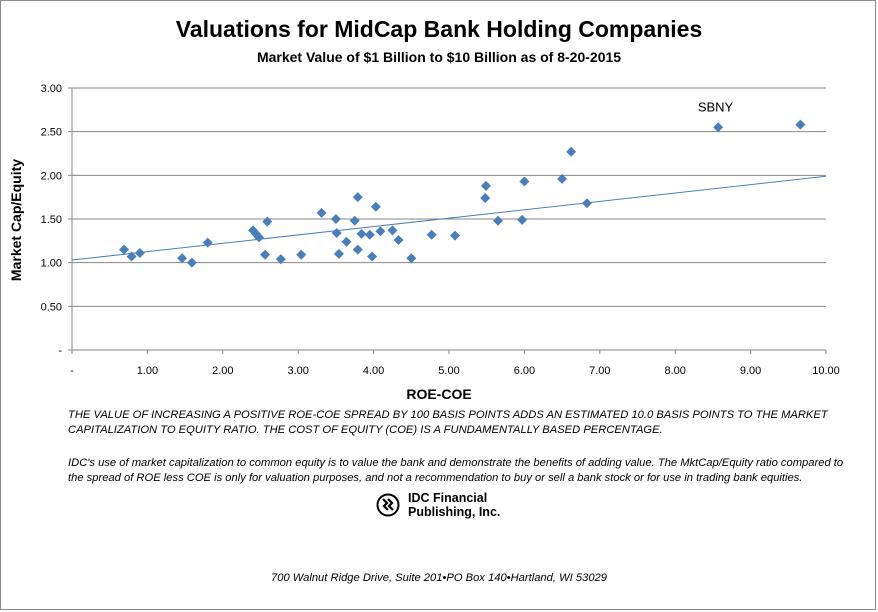 Image resolution: width=878 pixels, height=612 pixels. I want to click on idc-logo: IDC Financial Publishing, Inc., so click(438, 505).